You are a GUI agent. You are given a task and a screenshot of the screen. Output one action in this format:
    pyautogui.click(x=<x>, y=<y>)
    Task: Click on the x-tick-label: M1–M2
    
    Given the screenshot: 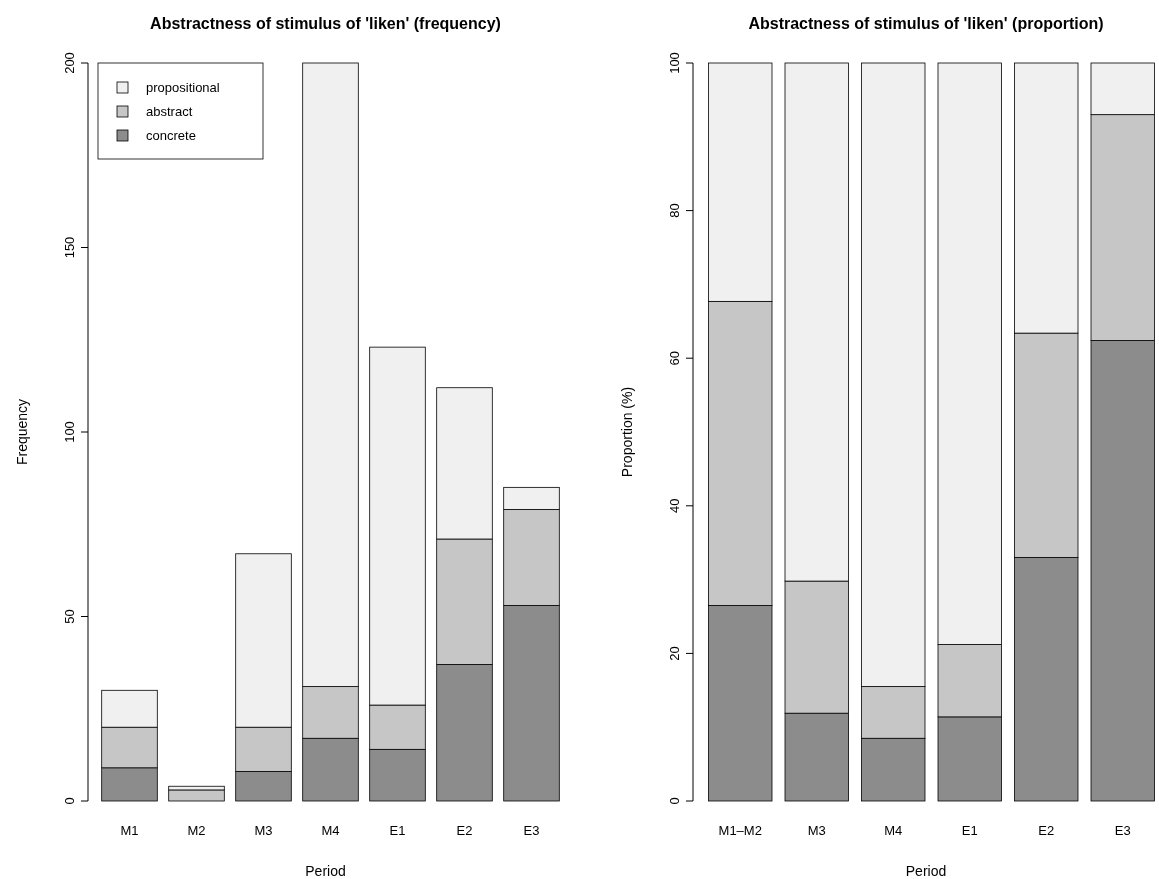 What is the action you would take?
    pyautogui.click(x=740, y=830)
    